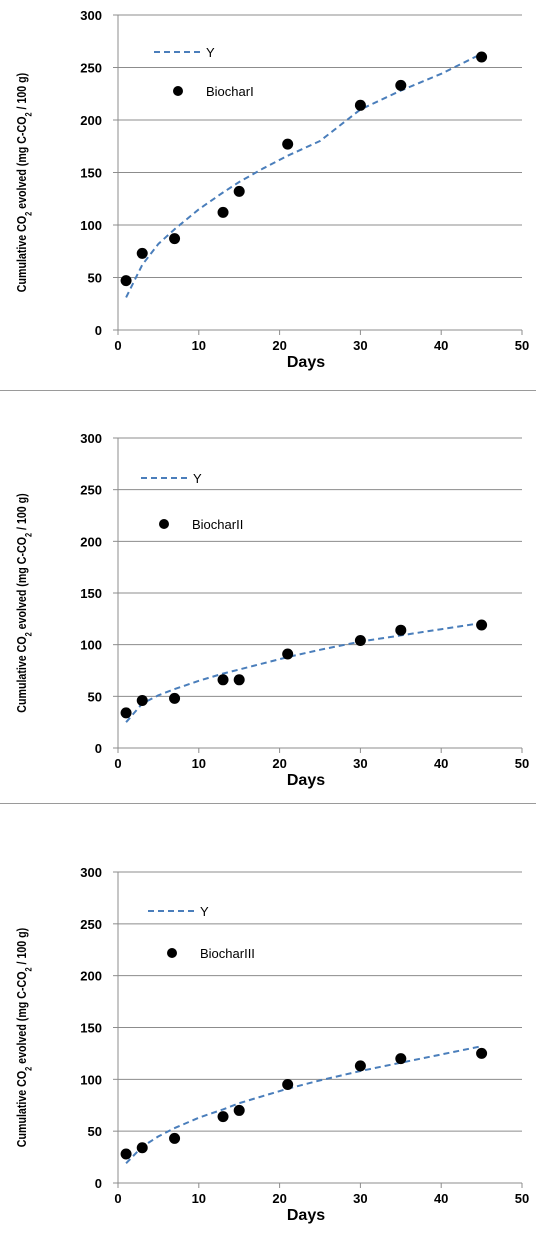 This screenshot has width=536, height=1236. Describe the element at coordinates (304, 169) in the screenshot. I see `series-points-BiocharI` at that location.